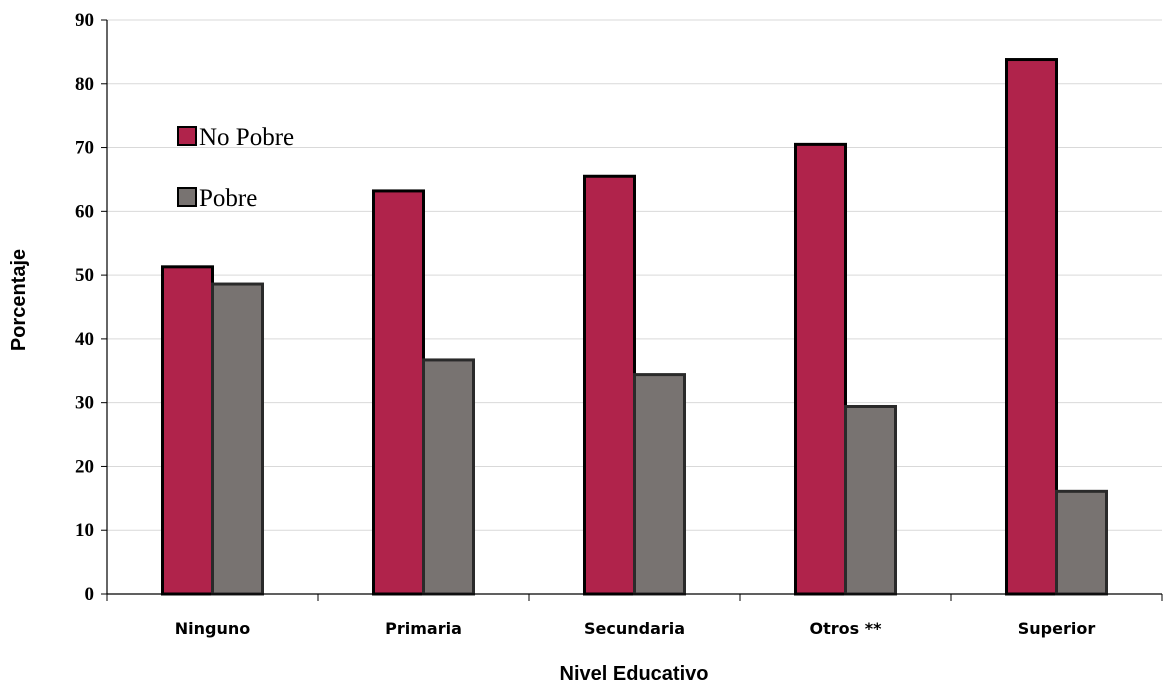 This screenshot has width=1165, height=686. What do you see at coordinates (84, 211) in the screenshot?
I see `y-tick-label: 60` at bounding box center [84, 211].